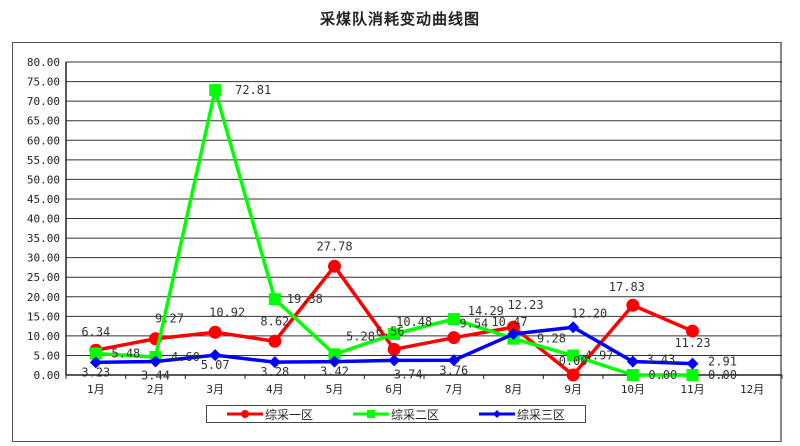 The height and width of the screenshot is (446, 800). What do you see at coordinates (633, 389) in the screenshot?
I see `x-tick-label: 10月` at bounding box center [633, 389].